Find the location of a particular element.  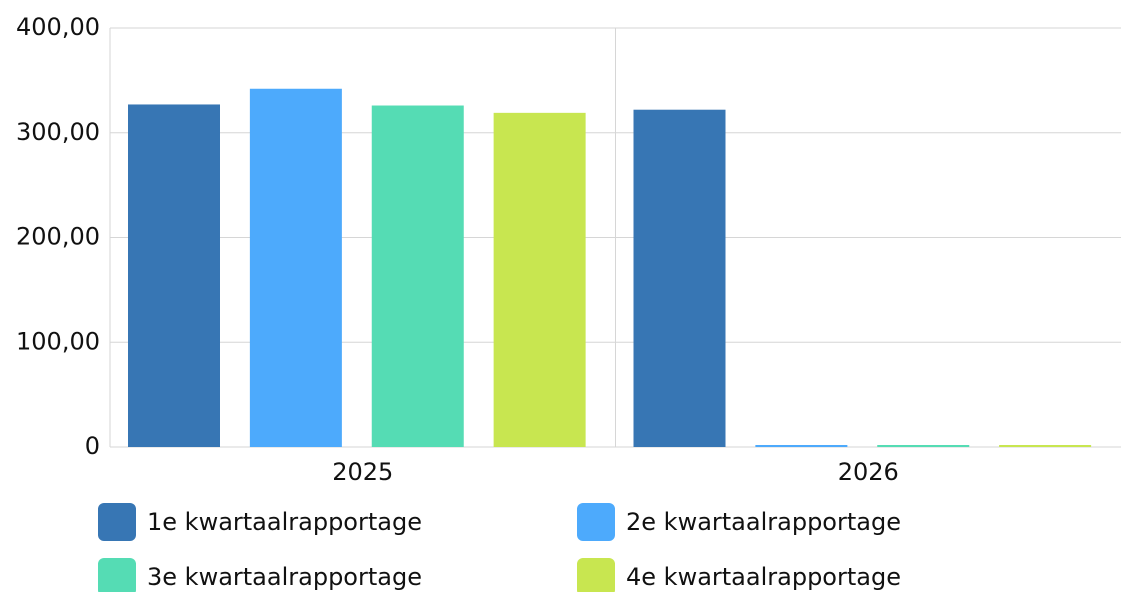

legend-label: 3e kwartaalrapportage is located at coordinates (284, 577).